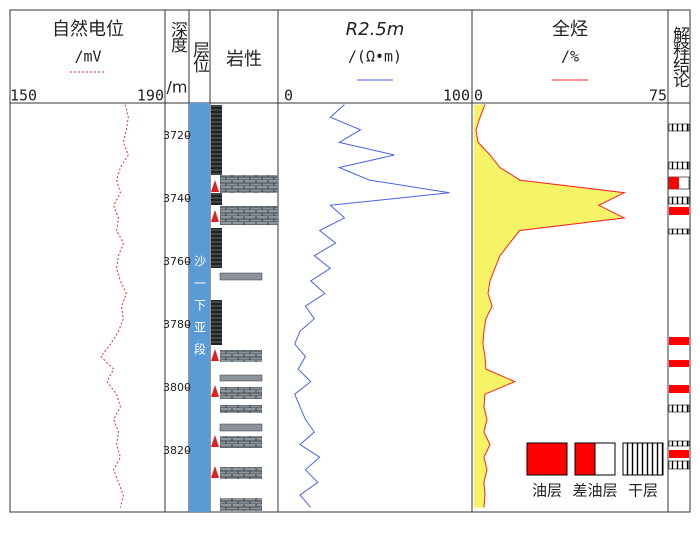  I want to click on conclusion-title: 解释结论, so click(679, 57).